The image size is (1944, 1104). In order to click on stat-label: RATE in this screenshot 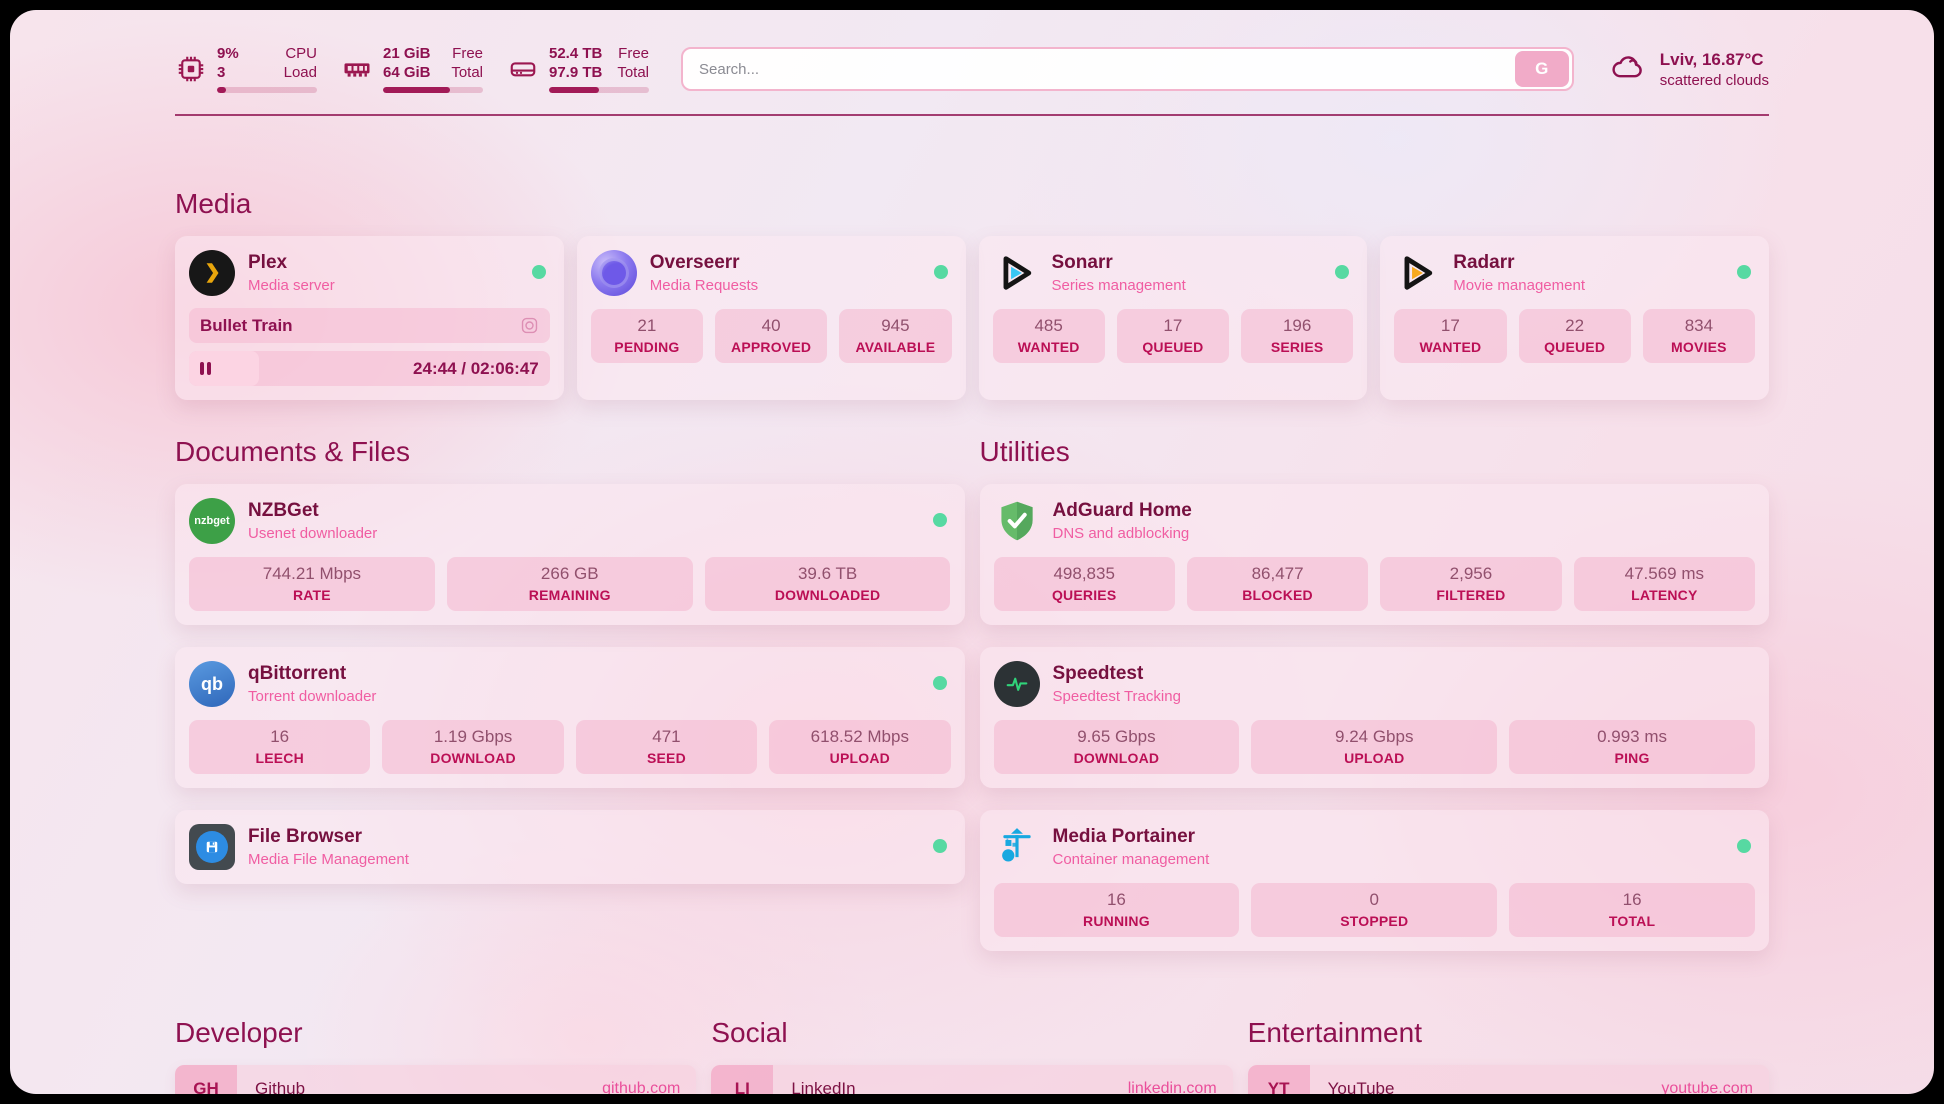, I will do `click(311, 595)`.